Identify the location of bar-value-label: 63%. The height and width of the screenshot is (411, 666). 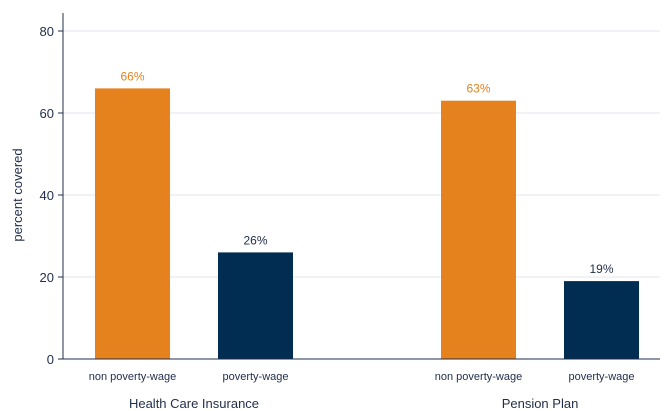
(478, 89).